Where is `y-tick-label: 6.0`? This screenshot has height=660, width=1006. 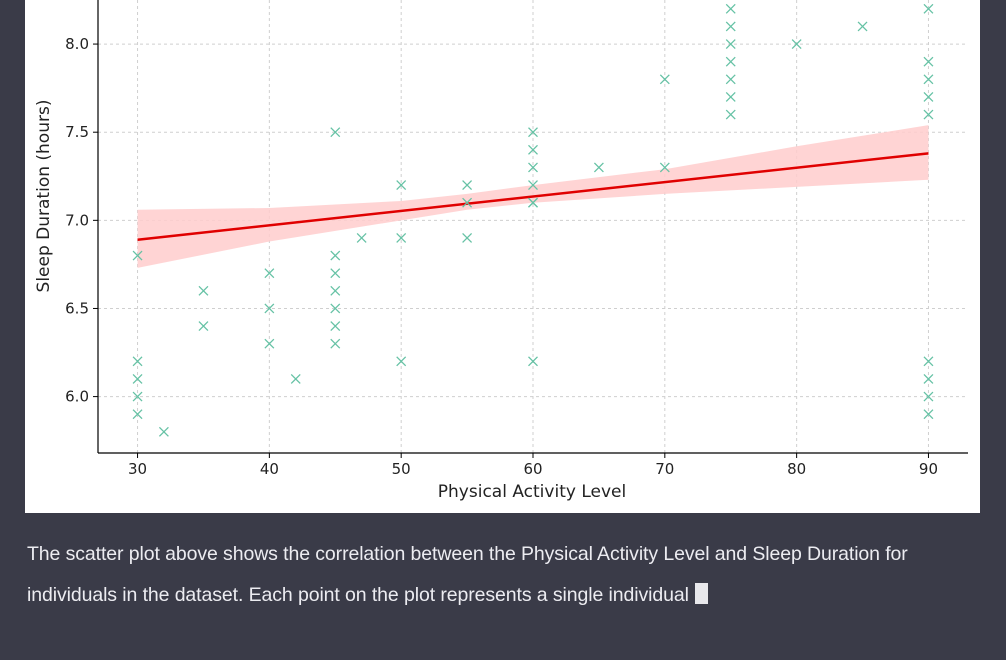 y-tick-label: 6.0 is located at coordinates (77, 397).